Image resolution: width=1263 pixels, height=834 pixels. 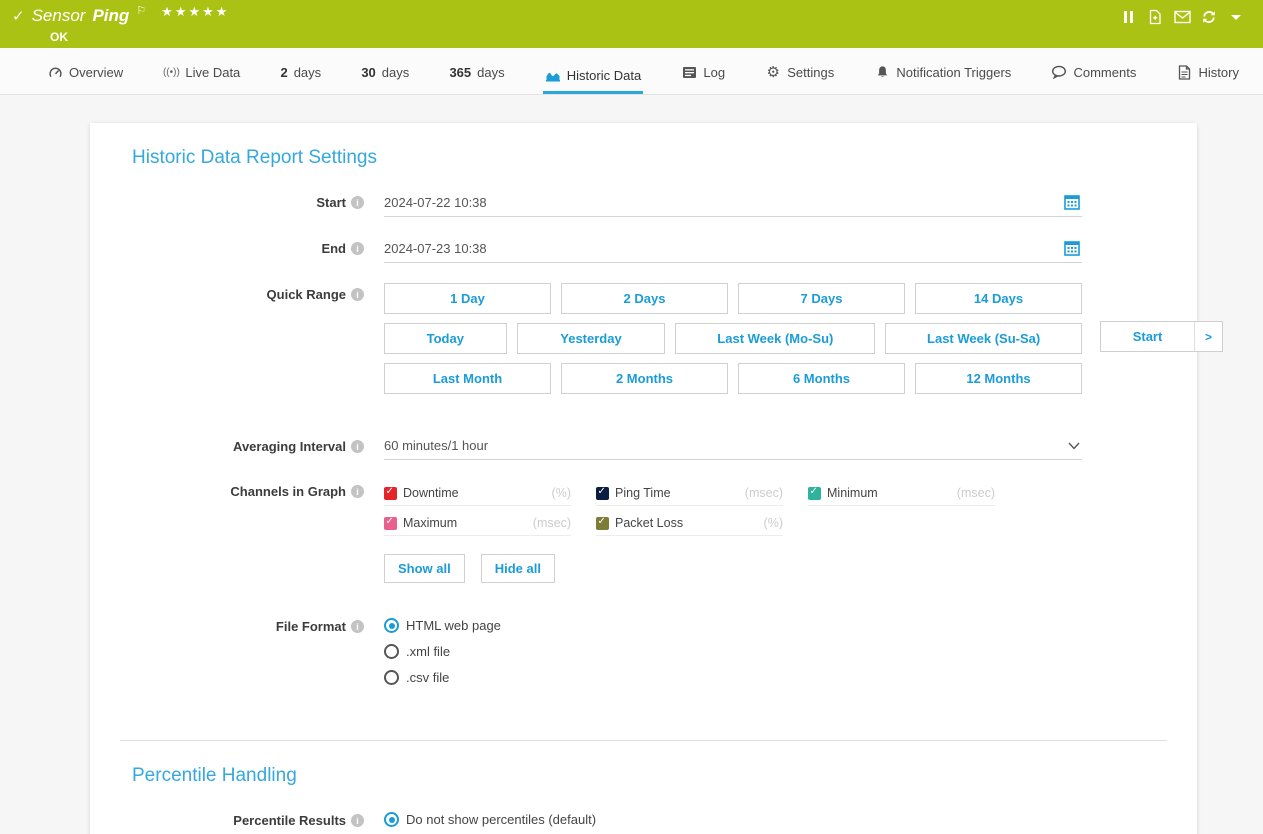 I want to click on tab-30-days: 30 days, so click(x=385, y=72).